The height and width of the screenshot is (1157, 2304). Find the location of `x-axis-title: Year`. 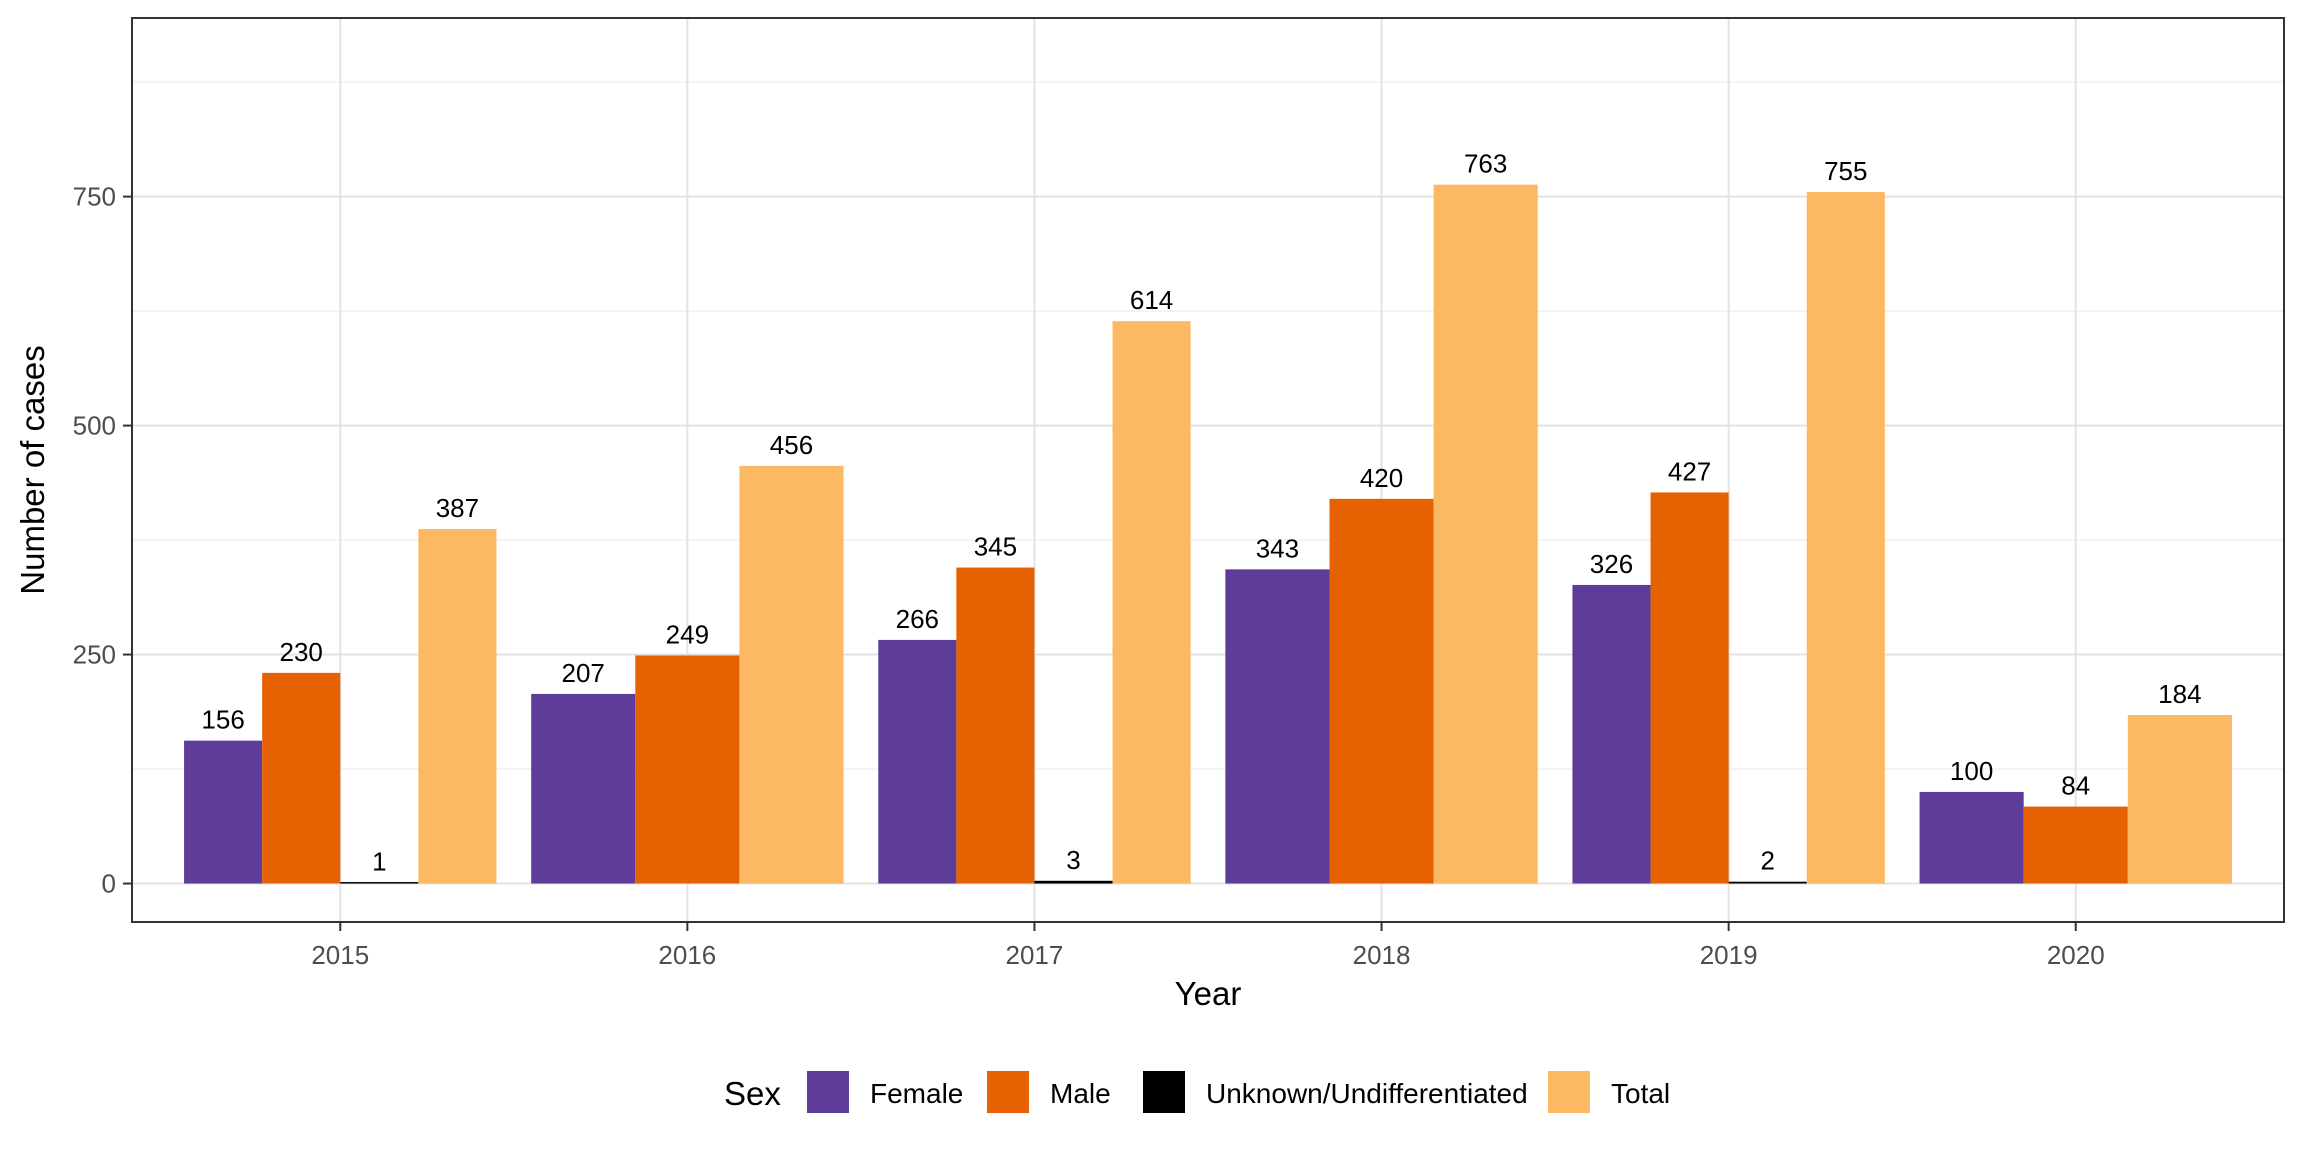

x-axis-title: Year is located at coordinates (1208, 993).